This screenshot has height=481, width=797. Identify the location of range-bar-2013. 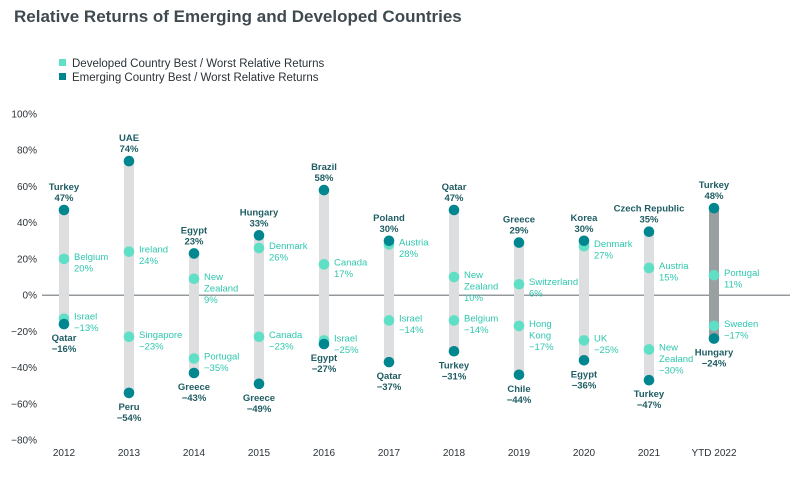
(129, 277).